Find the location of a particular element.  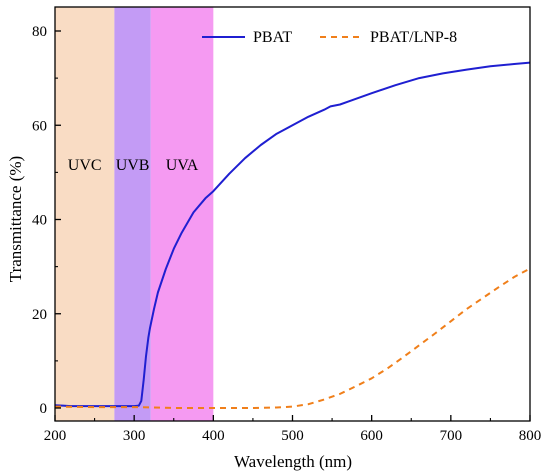

band-label-uva: UVA is located at coordinates (182, 165).